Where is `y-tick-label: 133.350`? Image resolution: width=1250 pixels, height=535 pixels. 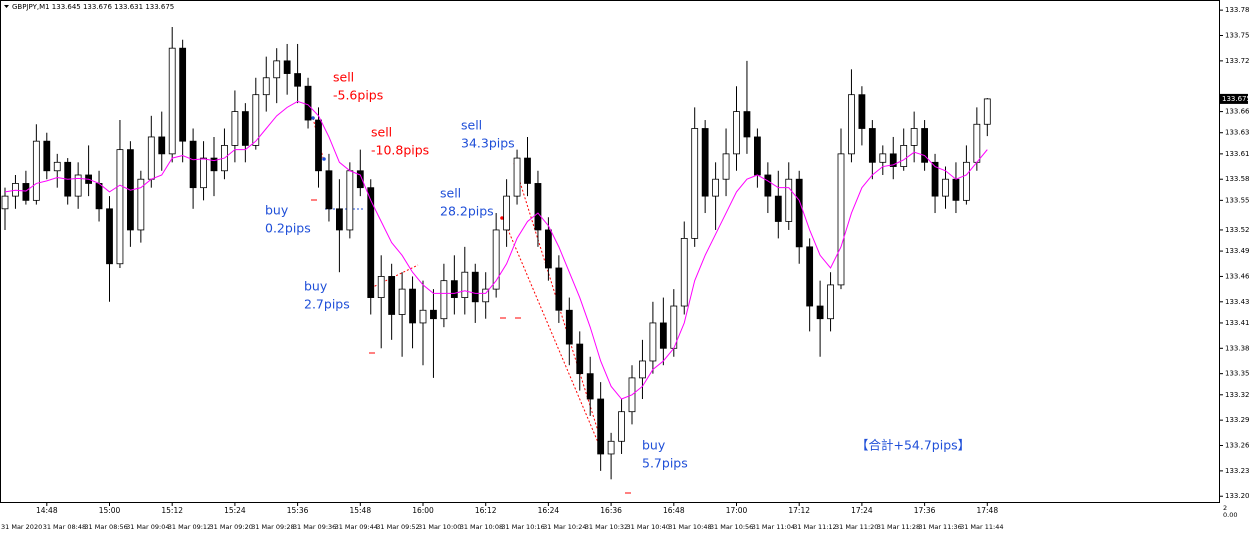 y-tick-label: 133.350 is located at coordinates (1237, 374).